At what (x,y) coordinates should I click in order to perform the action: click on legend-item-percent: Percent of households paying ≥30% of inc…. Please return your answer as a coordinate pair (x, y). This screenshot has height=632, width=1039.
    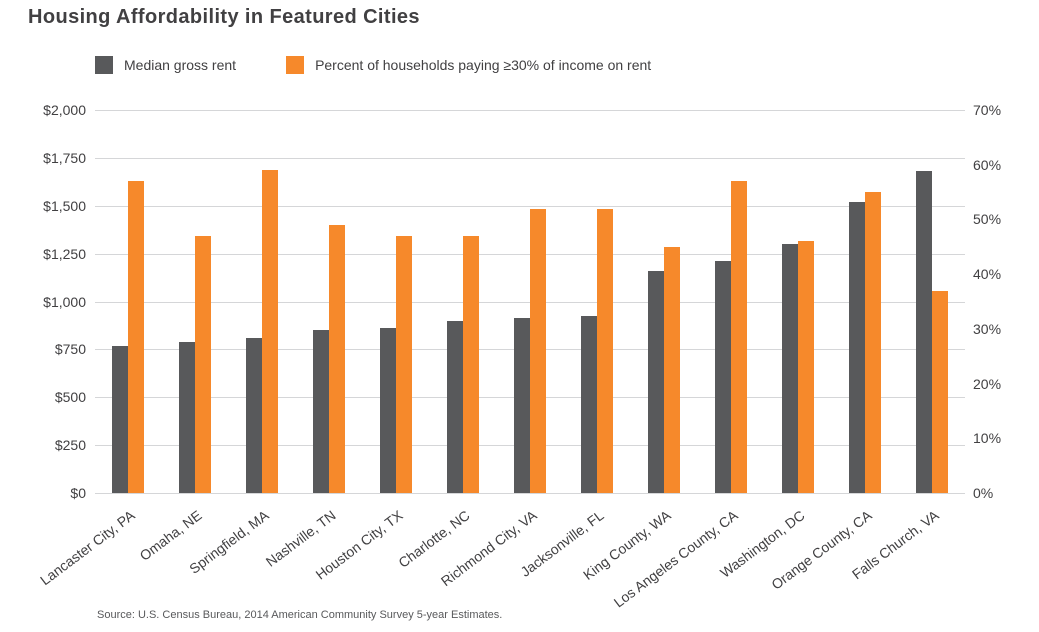
    Looking at the image, I should click on (468, 65).